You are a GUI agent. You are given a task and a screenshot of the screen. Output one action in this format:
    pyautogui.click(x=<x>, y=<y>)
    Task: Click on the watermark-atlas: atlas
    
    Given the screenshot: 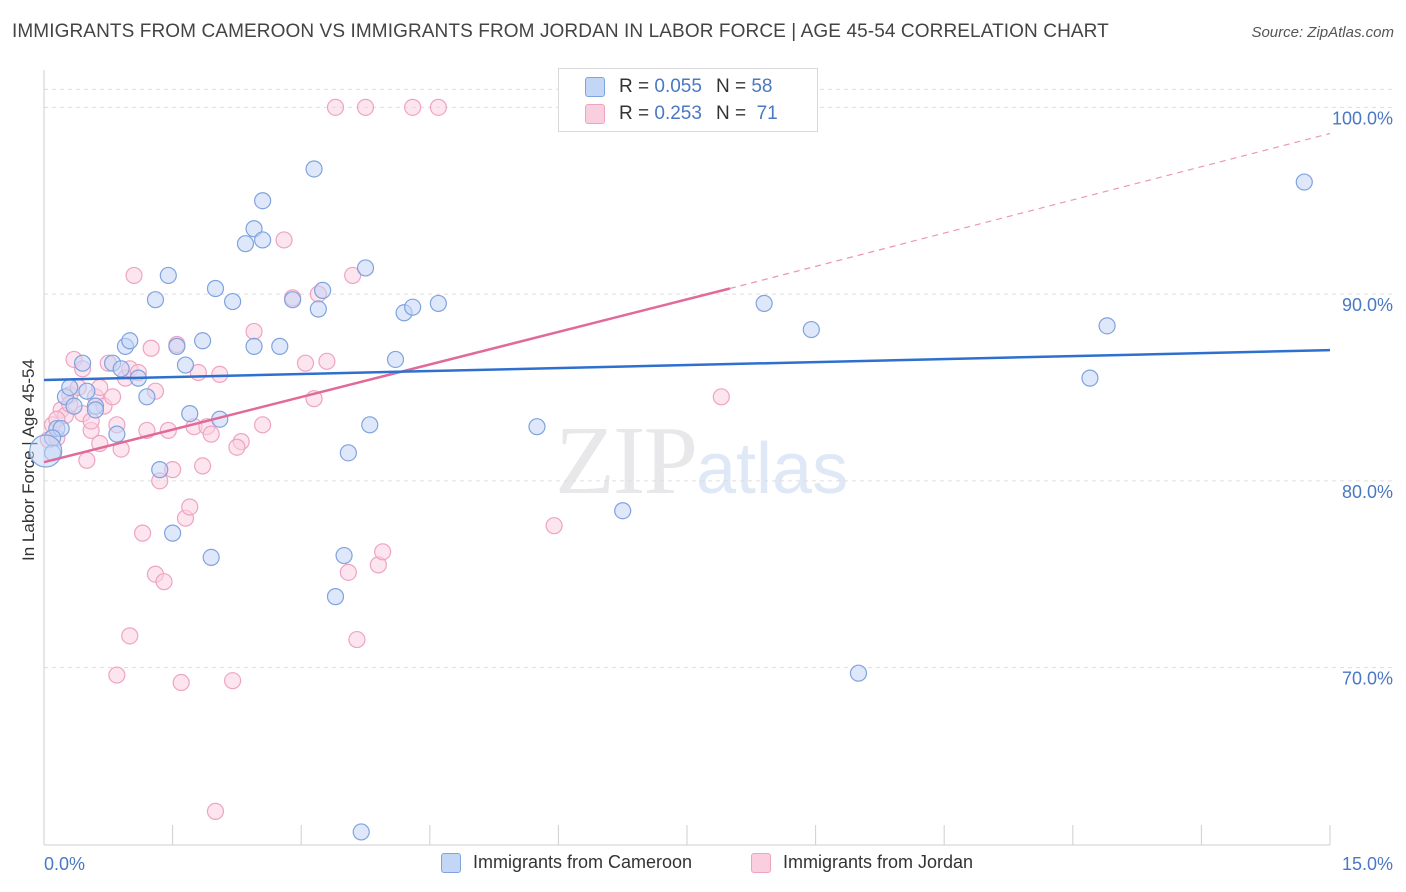 What is the action you would take?
    pyautogui.click(x=772, y=469)
    